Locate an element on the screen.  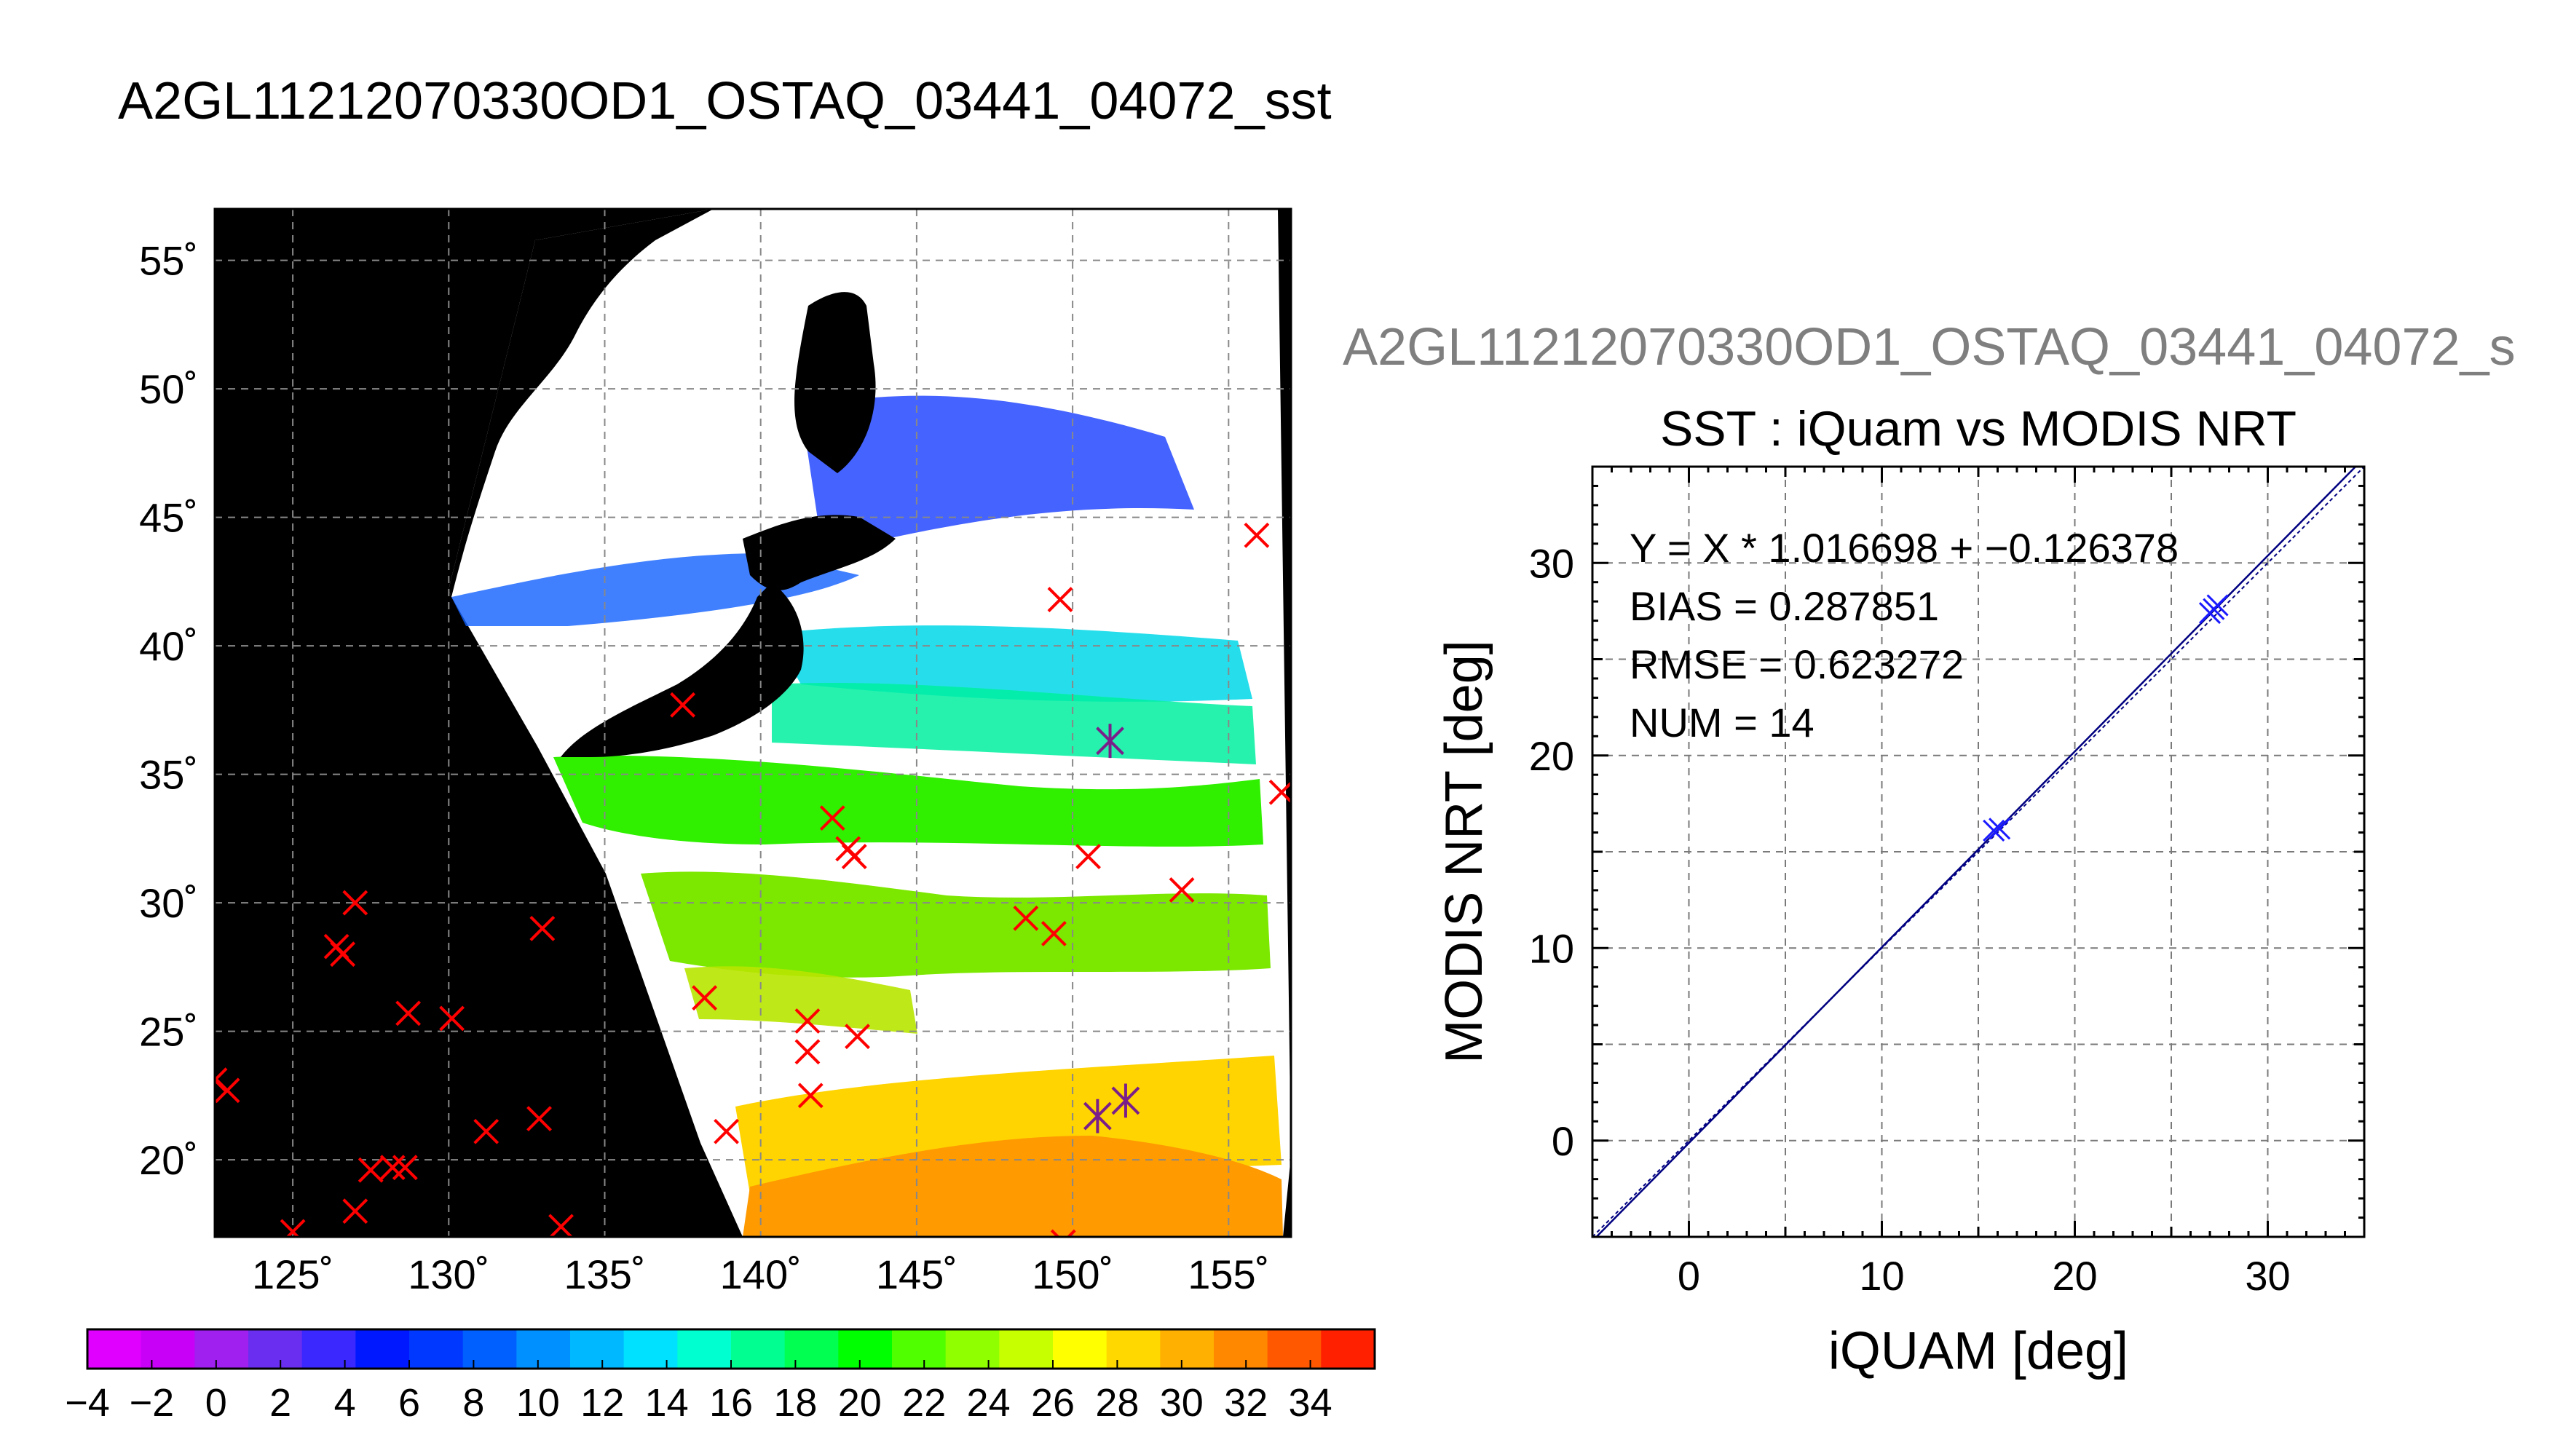
colorbar-tick-label: 34 is located at coordinates (1310, 1403).